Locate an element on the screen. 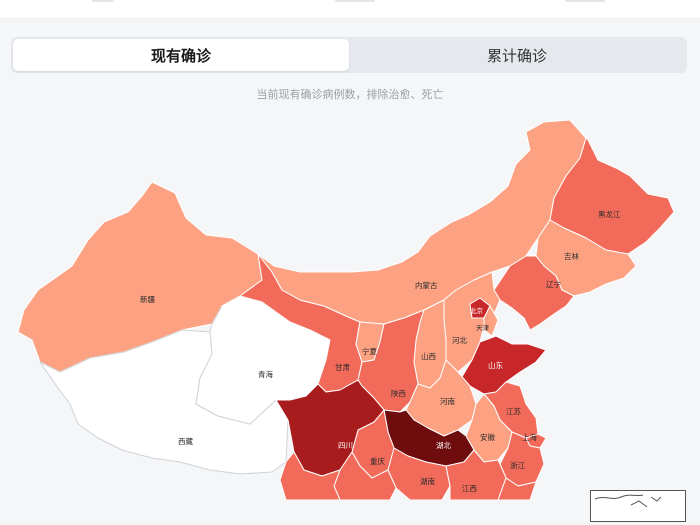 This screenshot has height=525, width=700. map-mode-tab-bar: 现有确诊 累计确诊 is located at coordinates (349, 55).